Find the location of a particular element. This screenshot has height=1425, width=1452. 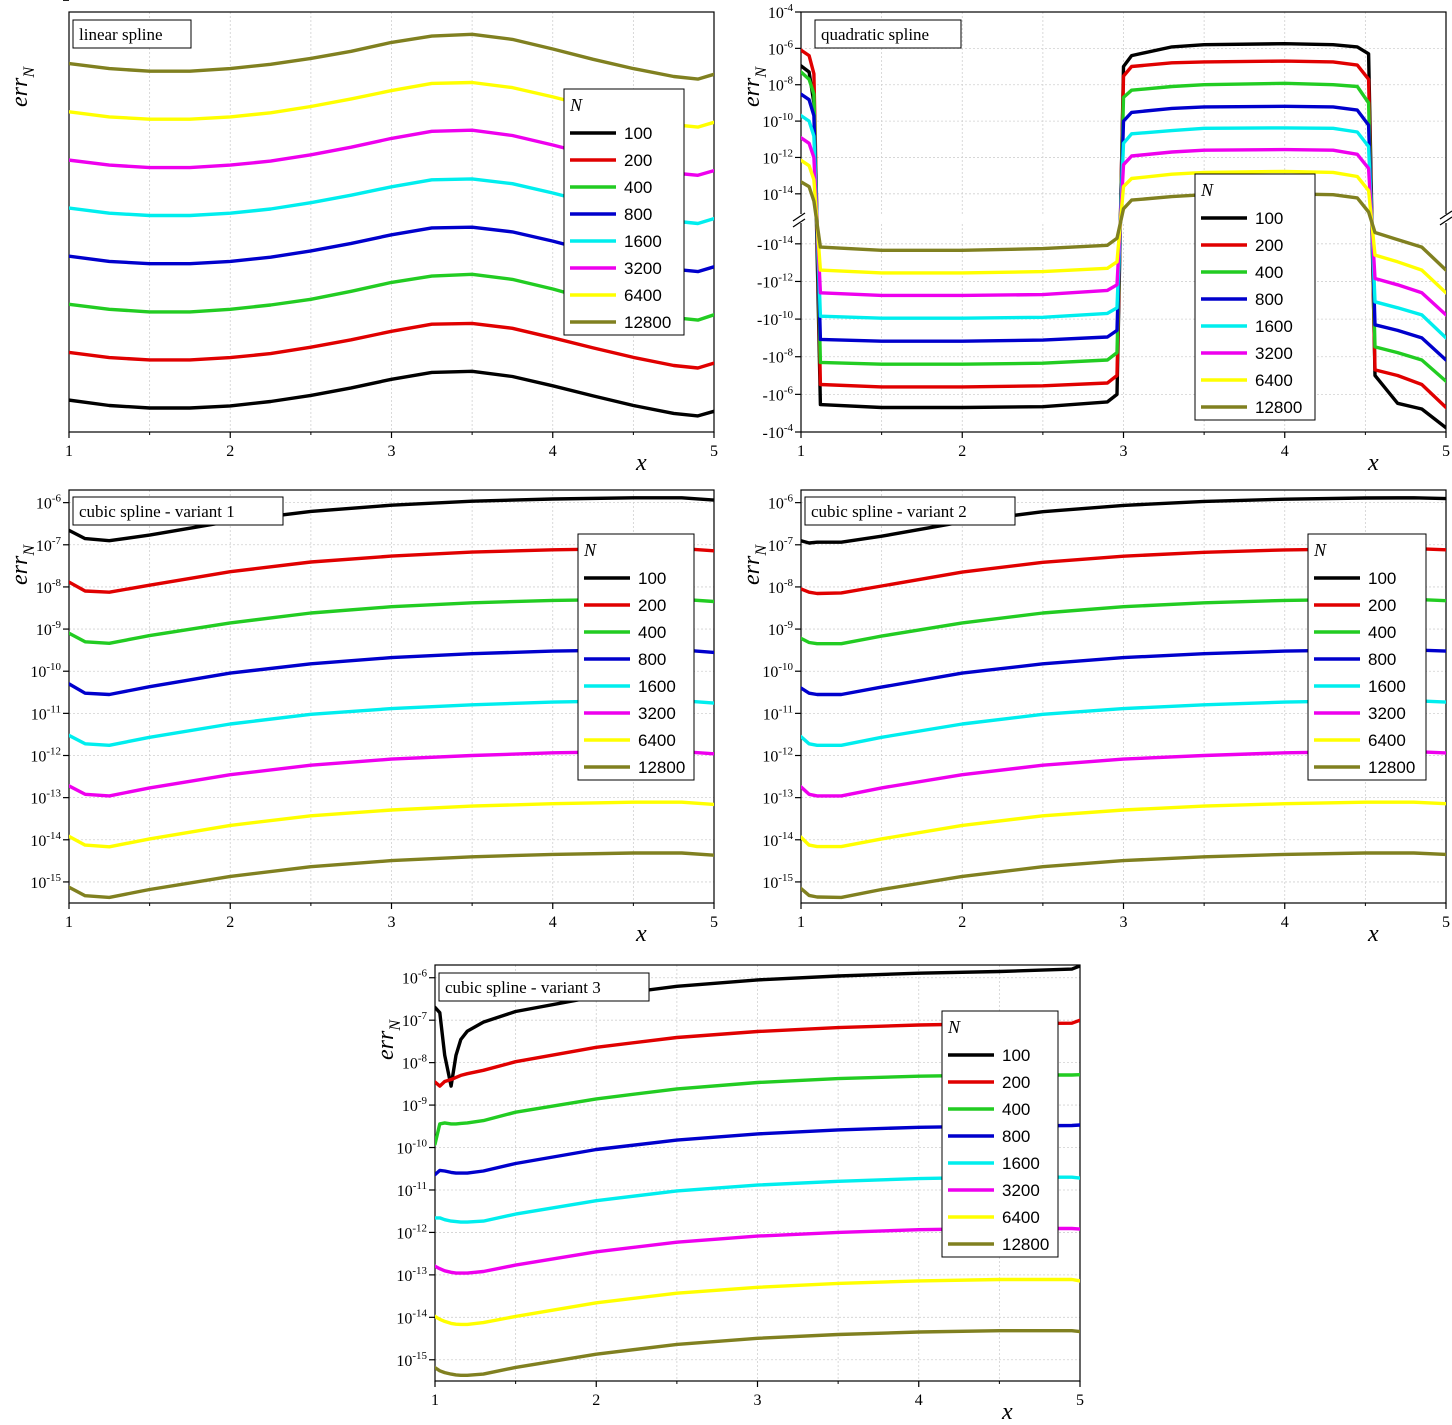

y-tick-label: -10-14 is located at coordinates (775, 244).